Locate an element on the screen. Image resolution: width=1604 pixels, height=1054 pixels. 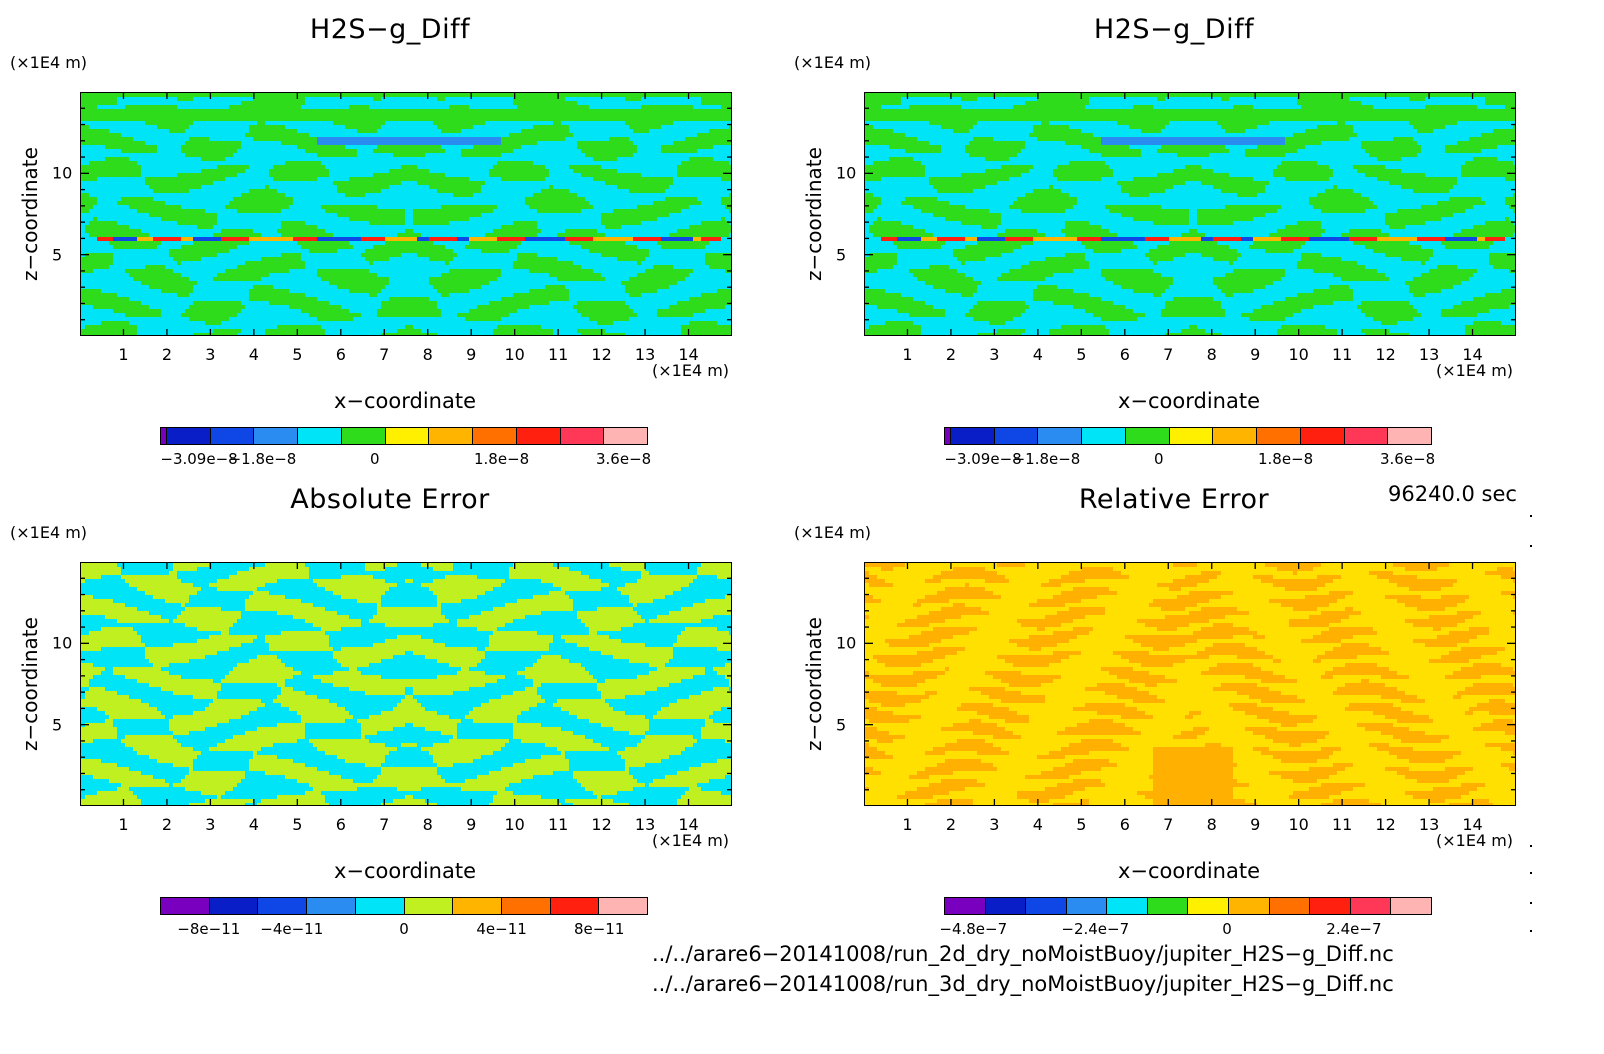
colorbar-tick-label: 3.6e−8 is located at coordinates (1407, 459).